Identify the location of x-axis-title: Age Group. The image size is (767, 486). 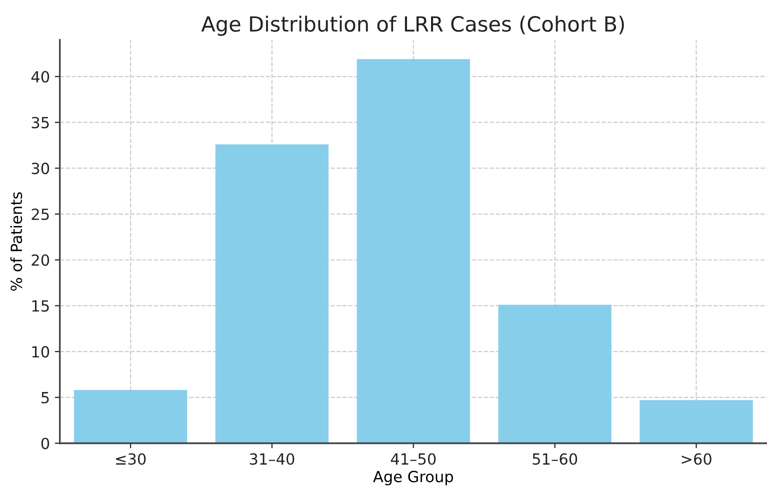
(413, 478).